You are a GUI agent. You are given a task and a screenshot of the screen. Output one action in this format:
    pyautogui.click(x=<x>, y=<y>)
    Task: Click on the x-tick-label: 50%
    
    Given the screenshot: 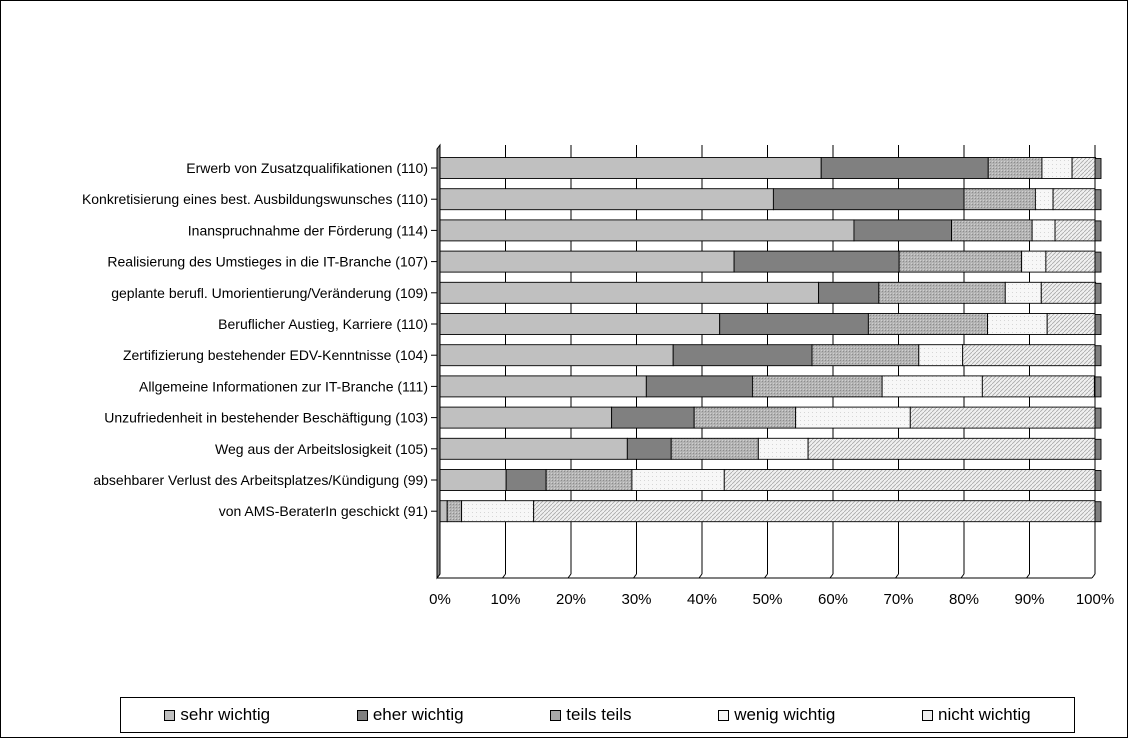 What is the action you would take?
    pyautogui.click(x=767, y=599)
    